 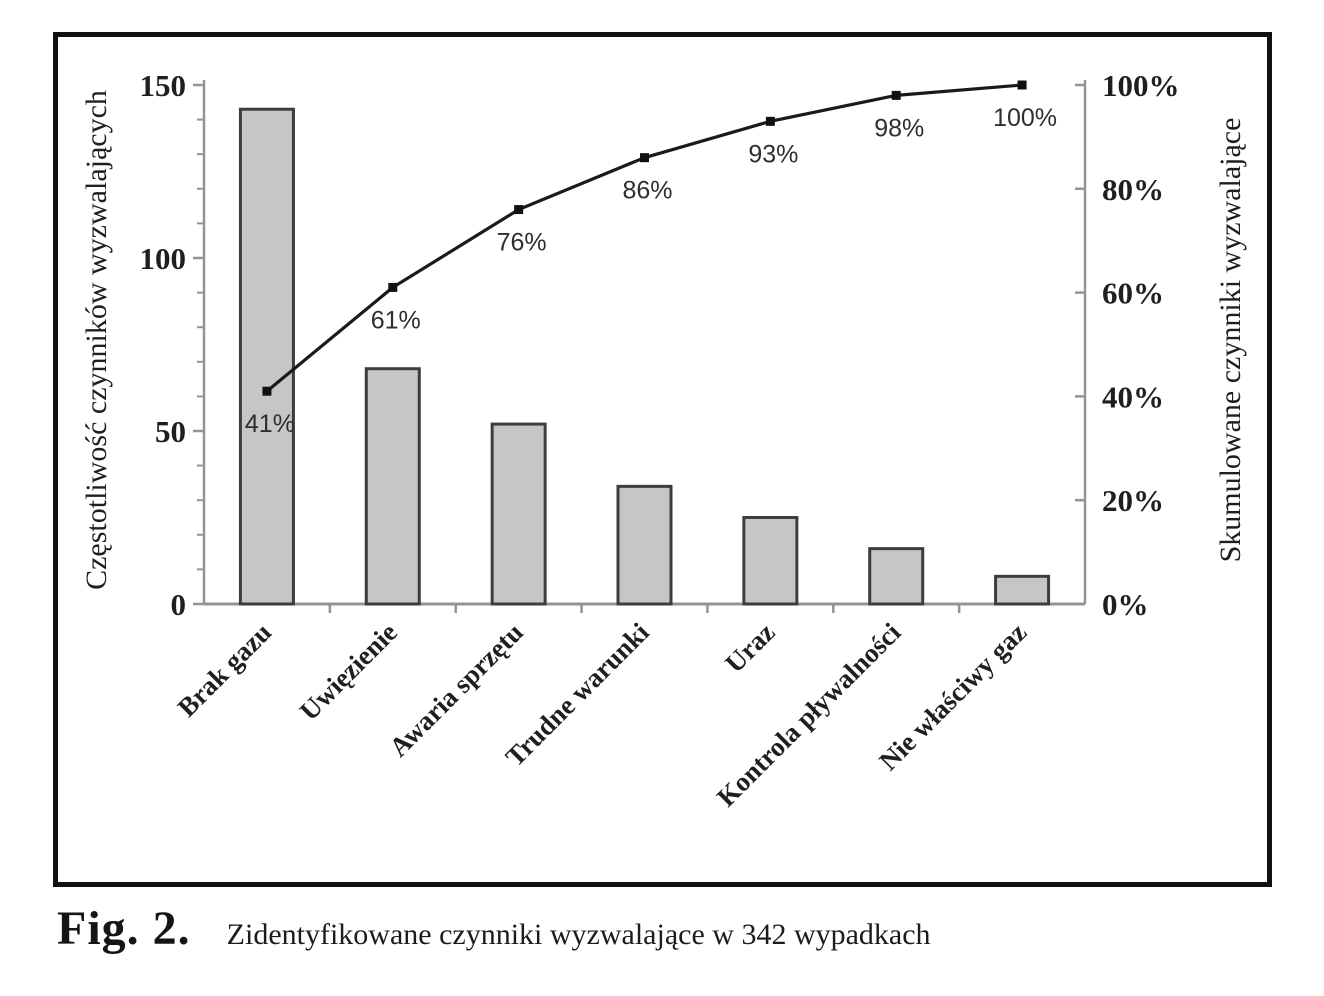 What do you see at coordinates (1230, 340) in the screenshot?
I see `right-axis-title: Skumulowane czynniki wyzwalające` at bounding box center [1230, 340].